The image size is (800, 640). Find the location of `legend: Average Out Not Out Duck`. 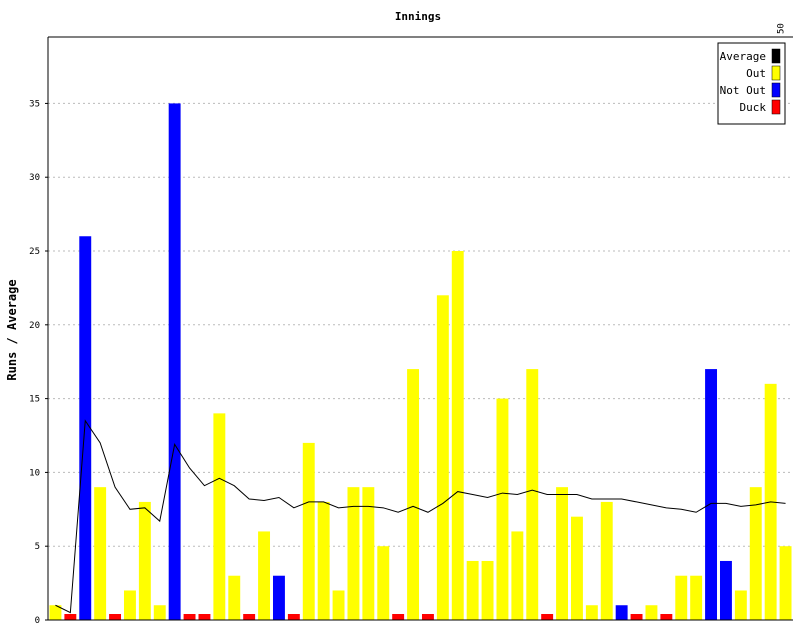

legend: Average Out Not Out Duck is located at coordinates (751, 83).